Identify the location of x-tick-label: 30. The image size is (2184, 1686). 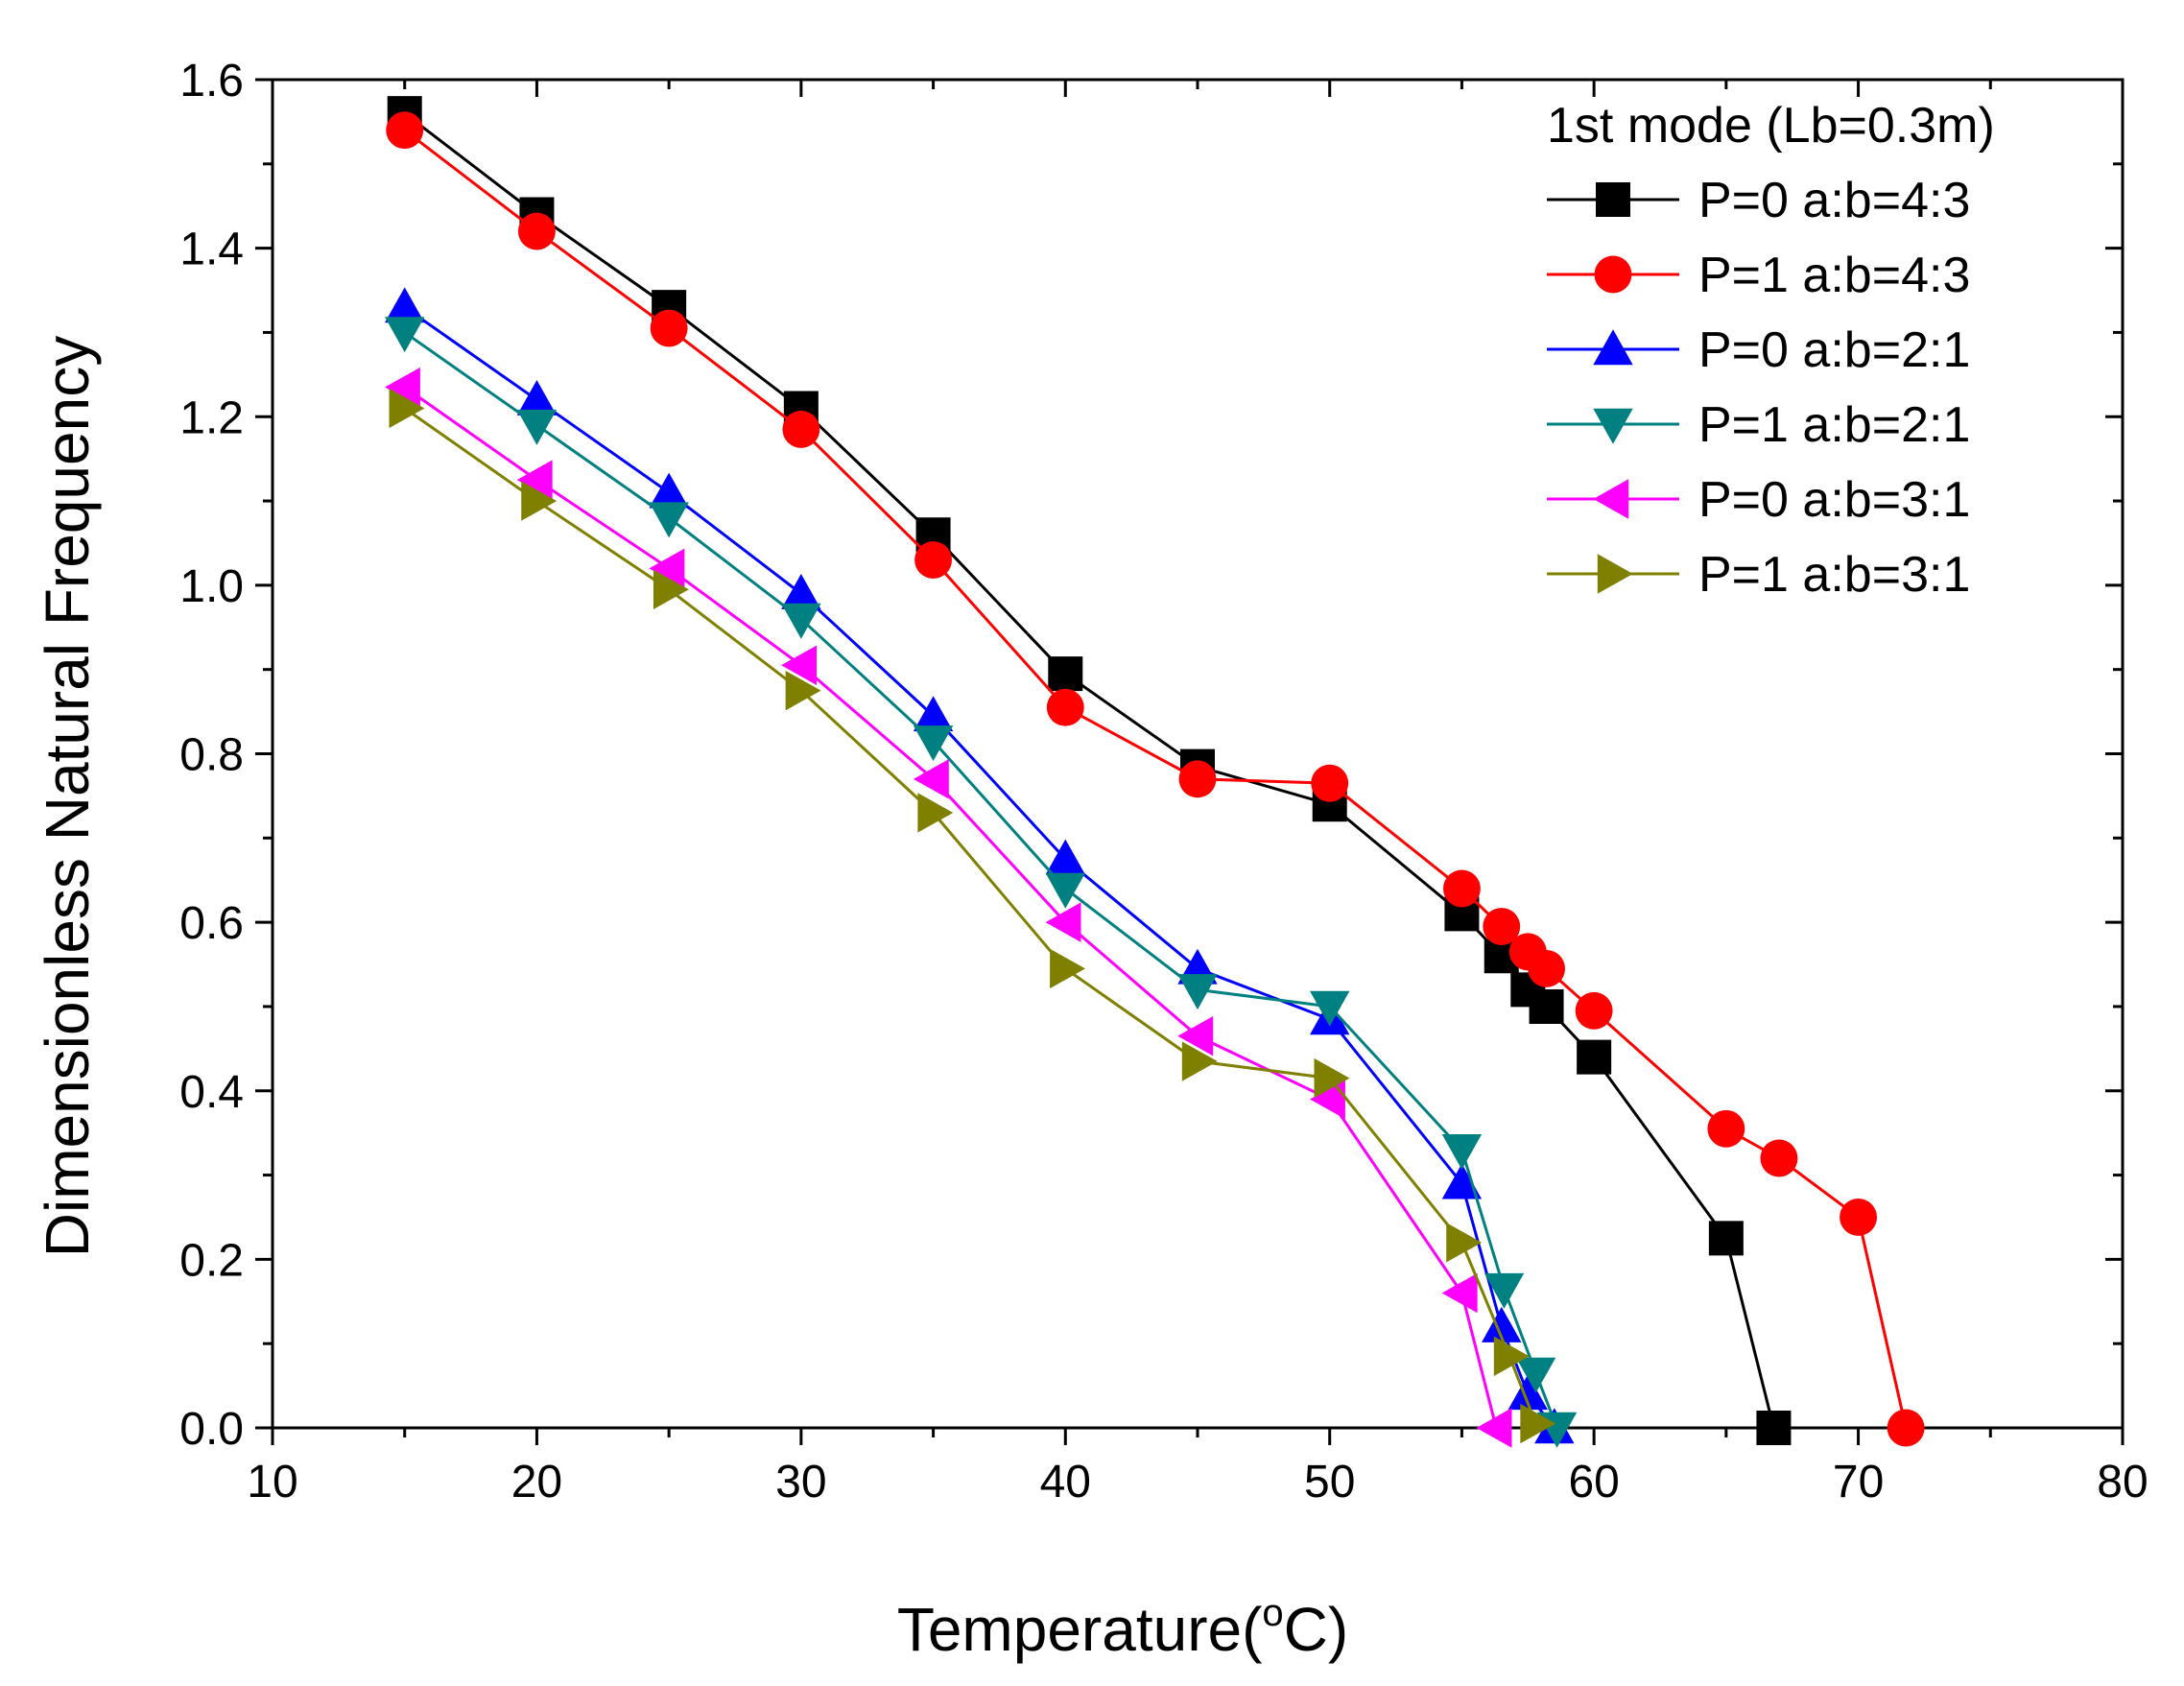
(800, 1482).